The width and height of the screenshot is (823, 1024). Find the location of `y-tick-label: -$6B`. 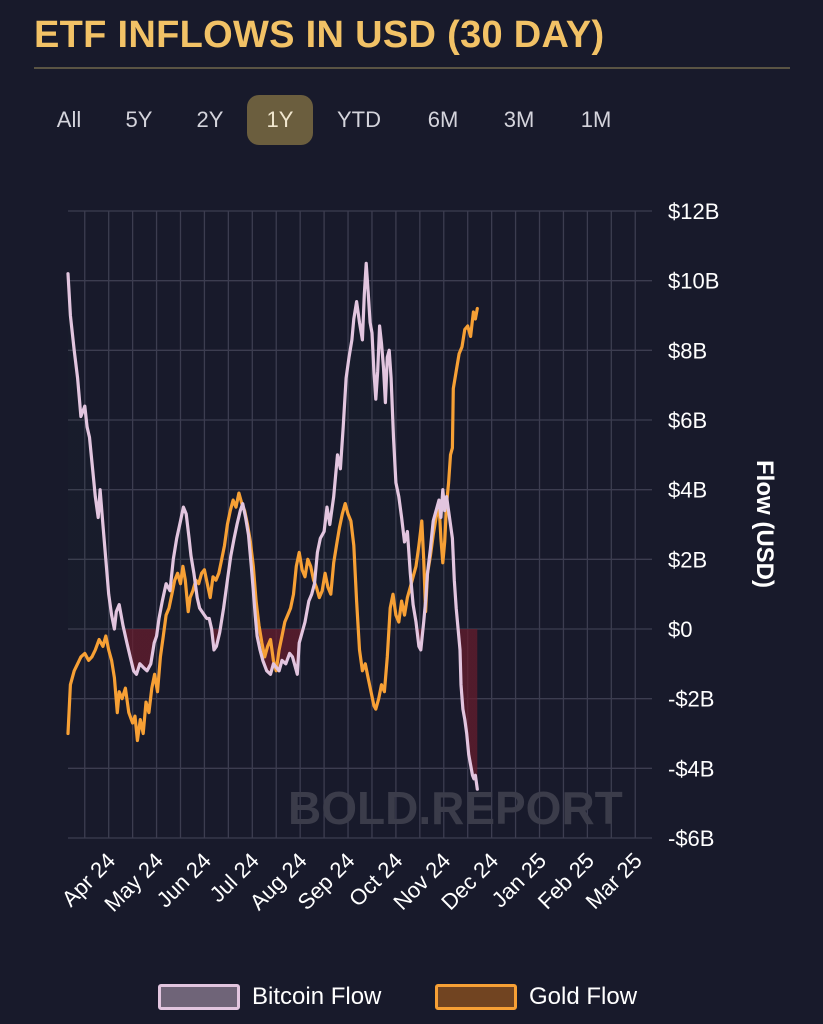

y-tick-label: -$6B is located at coordinates (691, 838).